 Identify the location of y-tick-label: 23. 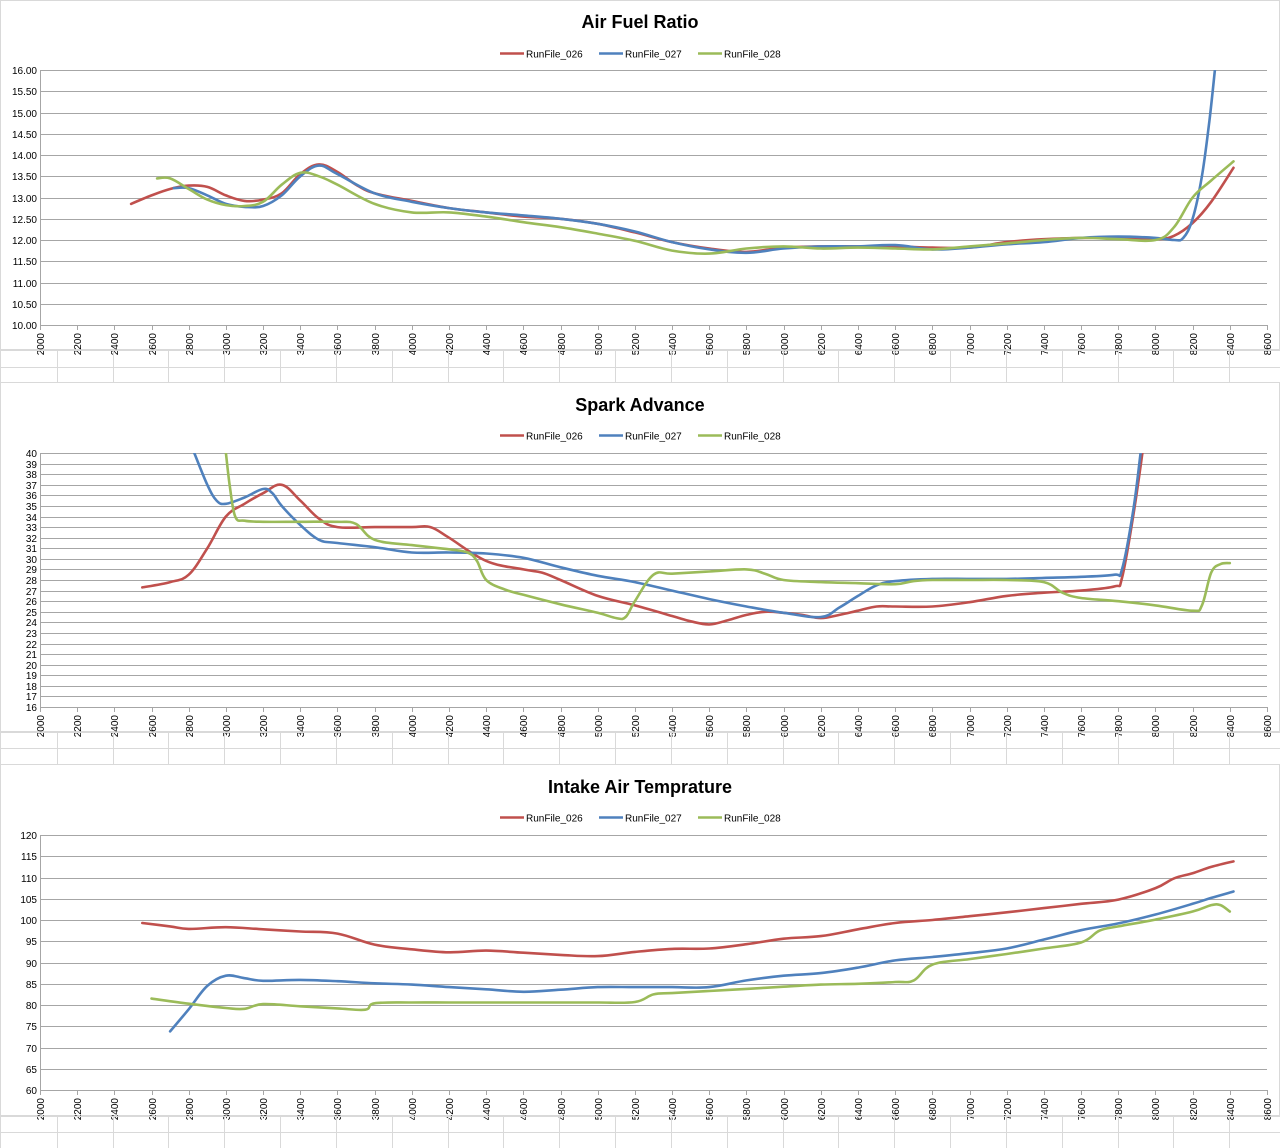
(32, 634).